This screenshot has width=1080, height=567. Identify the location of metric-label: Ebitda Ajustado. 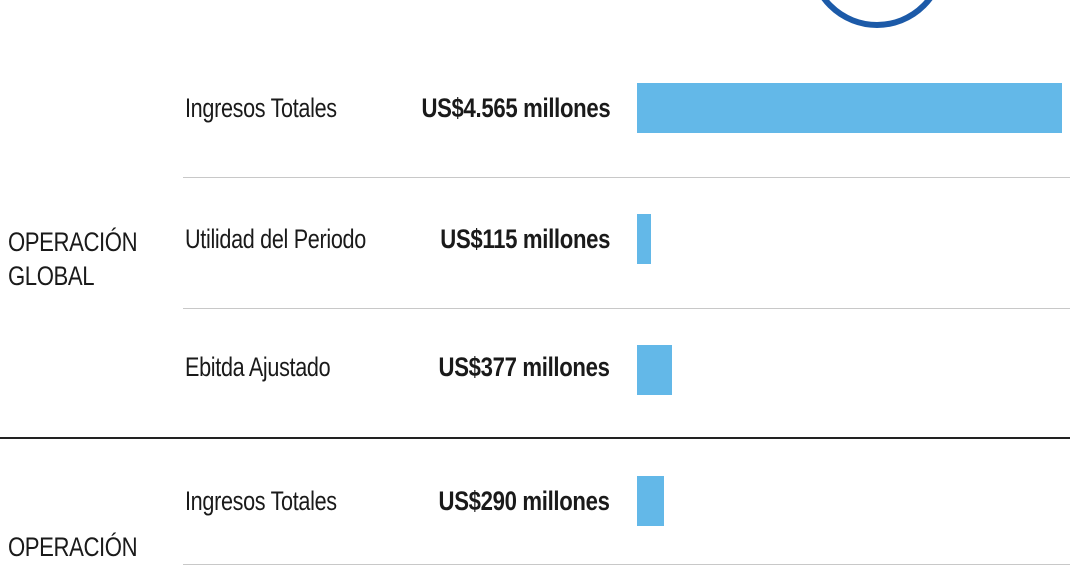
(258, 367).